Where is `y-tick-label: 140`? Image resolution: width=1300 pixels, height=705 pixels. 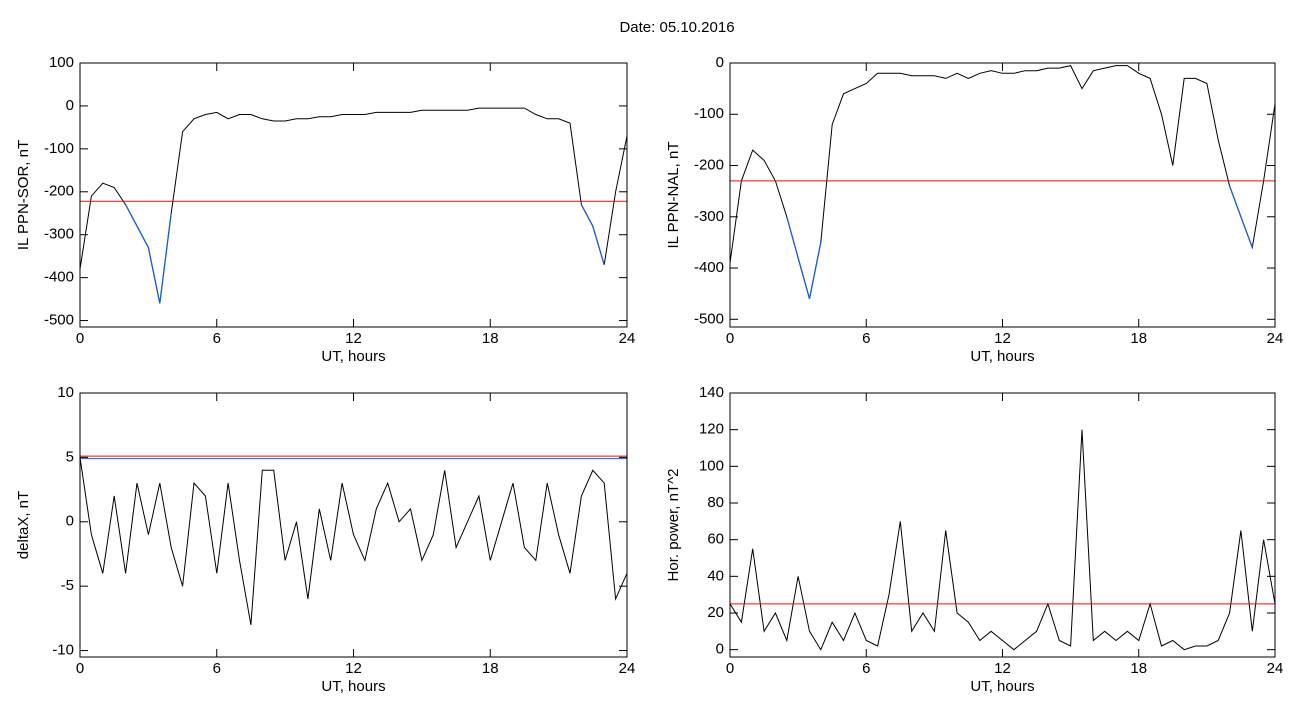
y-tick-label: 140 is located at coordinates (711, 392).